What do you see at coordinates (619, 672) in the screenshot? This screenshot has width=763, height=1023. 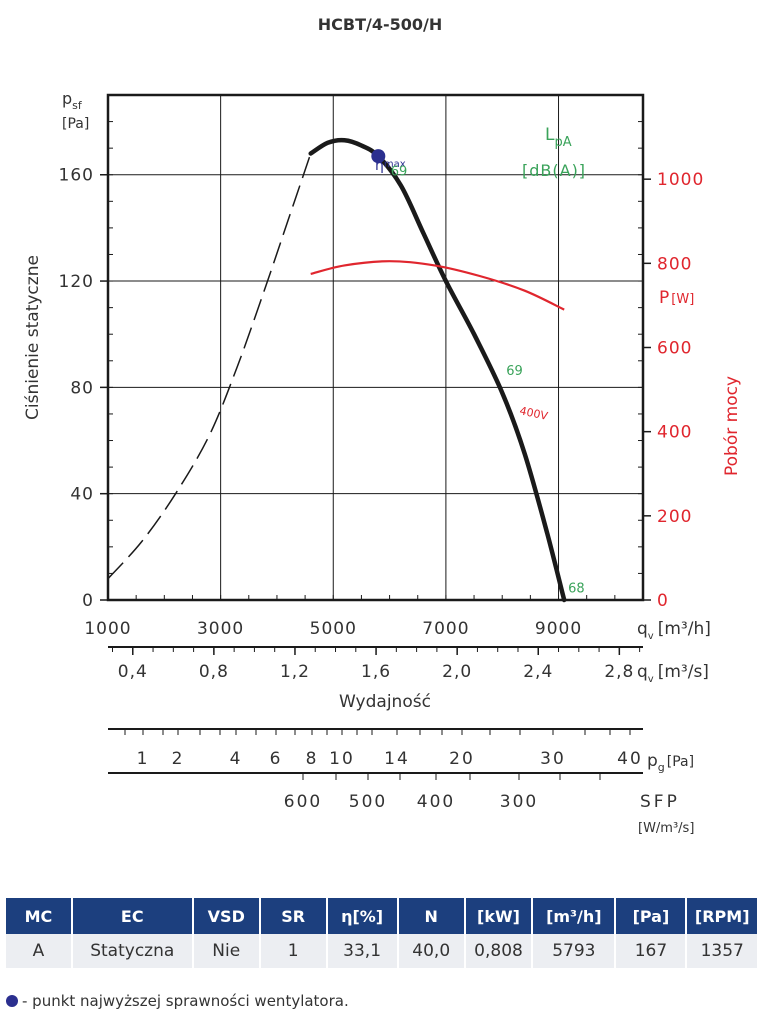 I see `x2-tick-label: 2,8` at bounding box center [619, 672].